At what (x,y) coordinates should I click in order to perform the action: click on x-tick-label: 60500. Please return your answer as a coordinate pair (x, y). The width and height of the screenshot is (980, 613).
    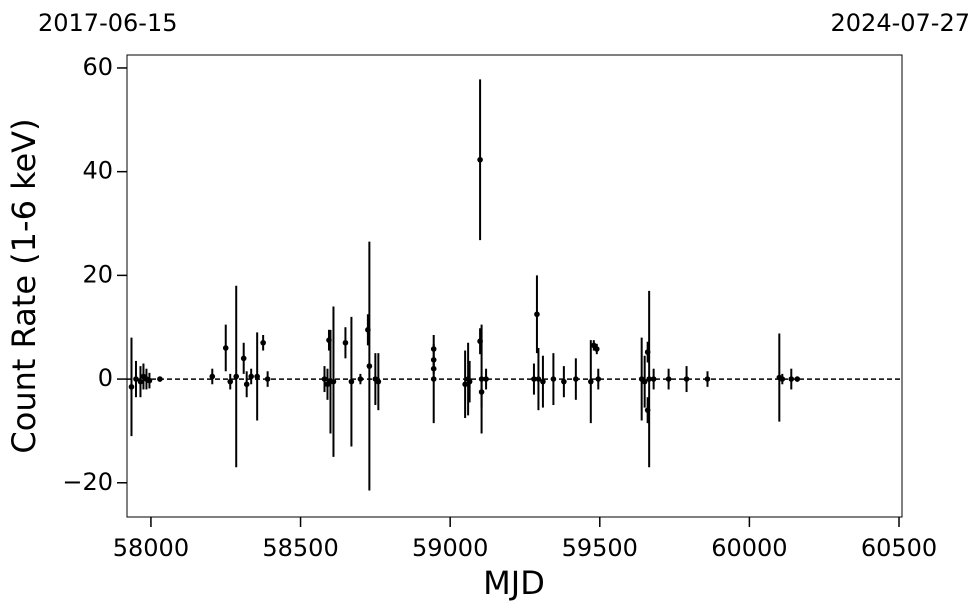
    Looking at the image, I should click on (899, 548).